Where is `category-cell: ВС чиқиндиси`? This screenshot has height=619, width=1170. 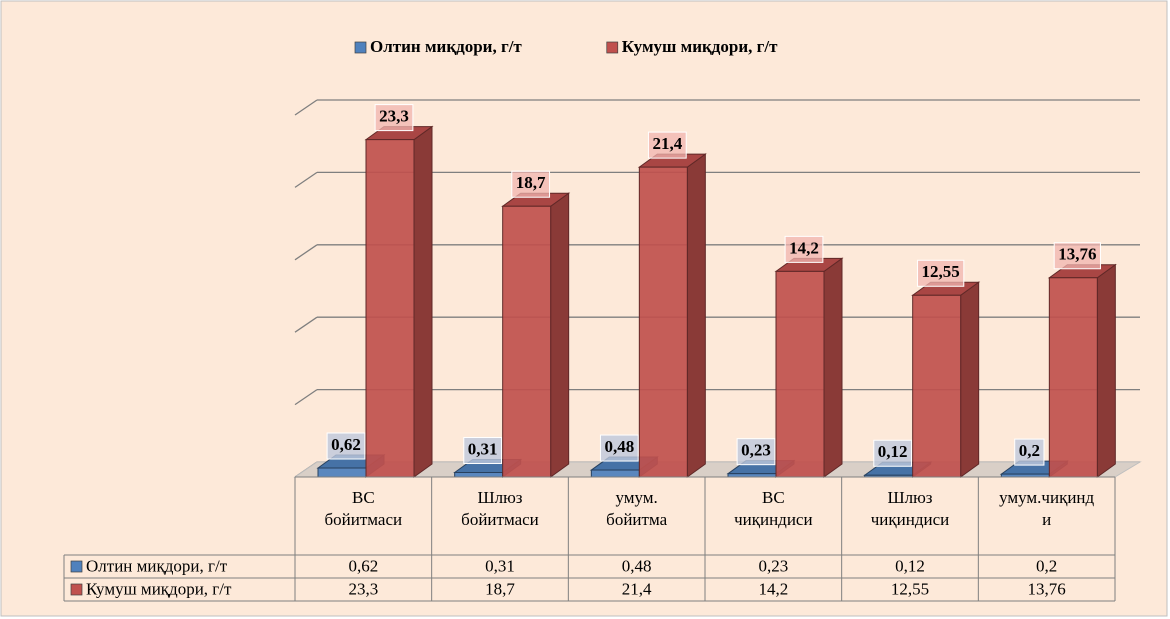 category-cell: ВС чиқиндиси is located at coordinates (773, 508).